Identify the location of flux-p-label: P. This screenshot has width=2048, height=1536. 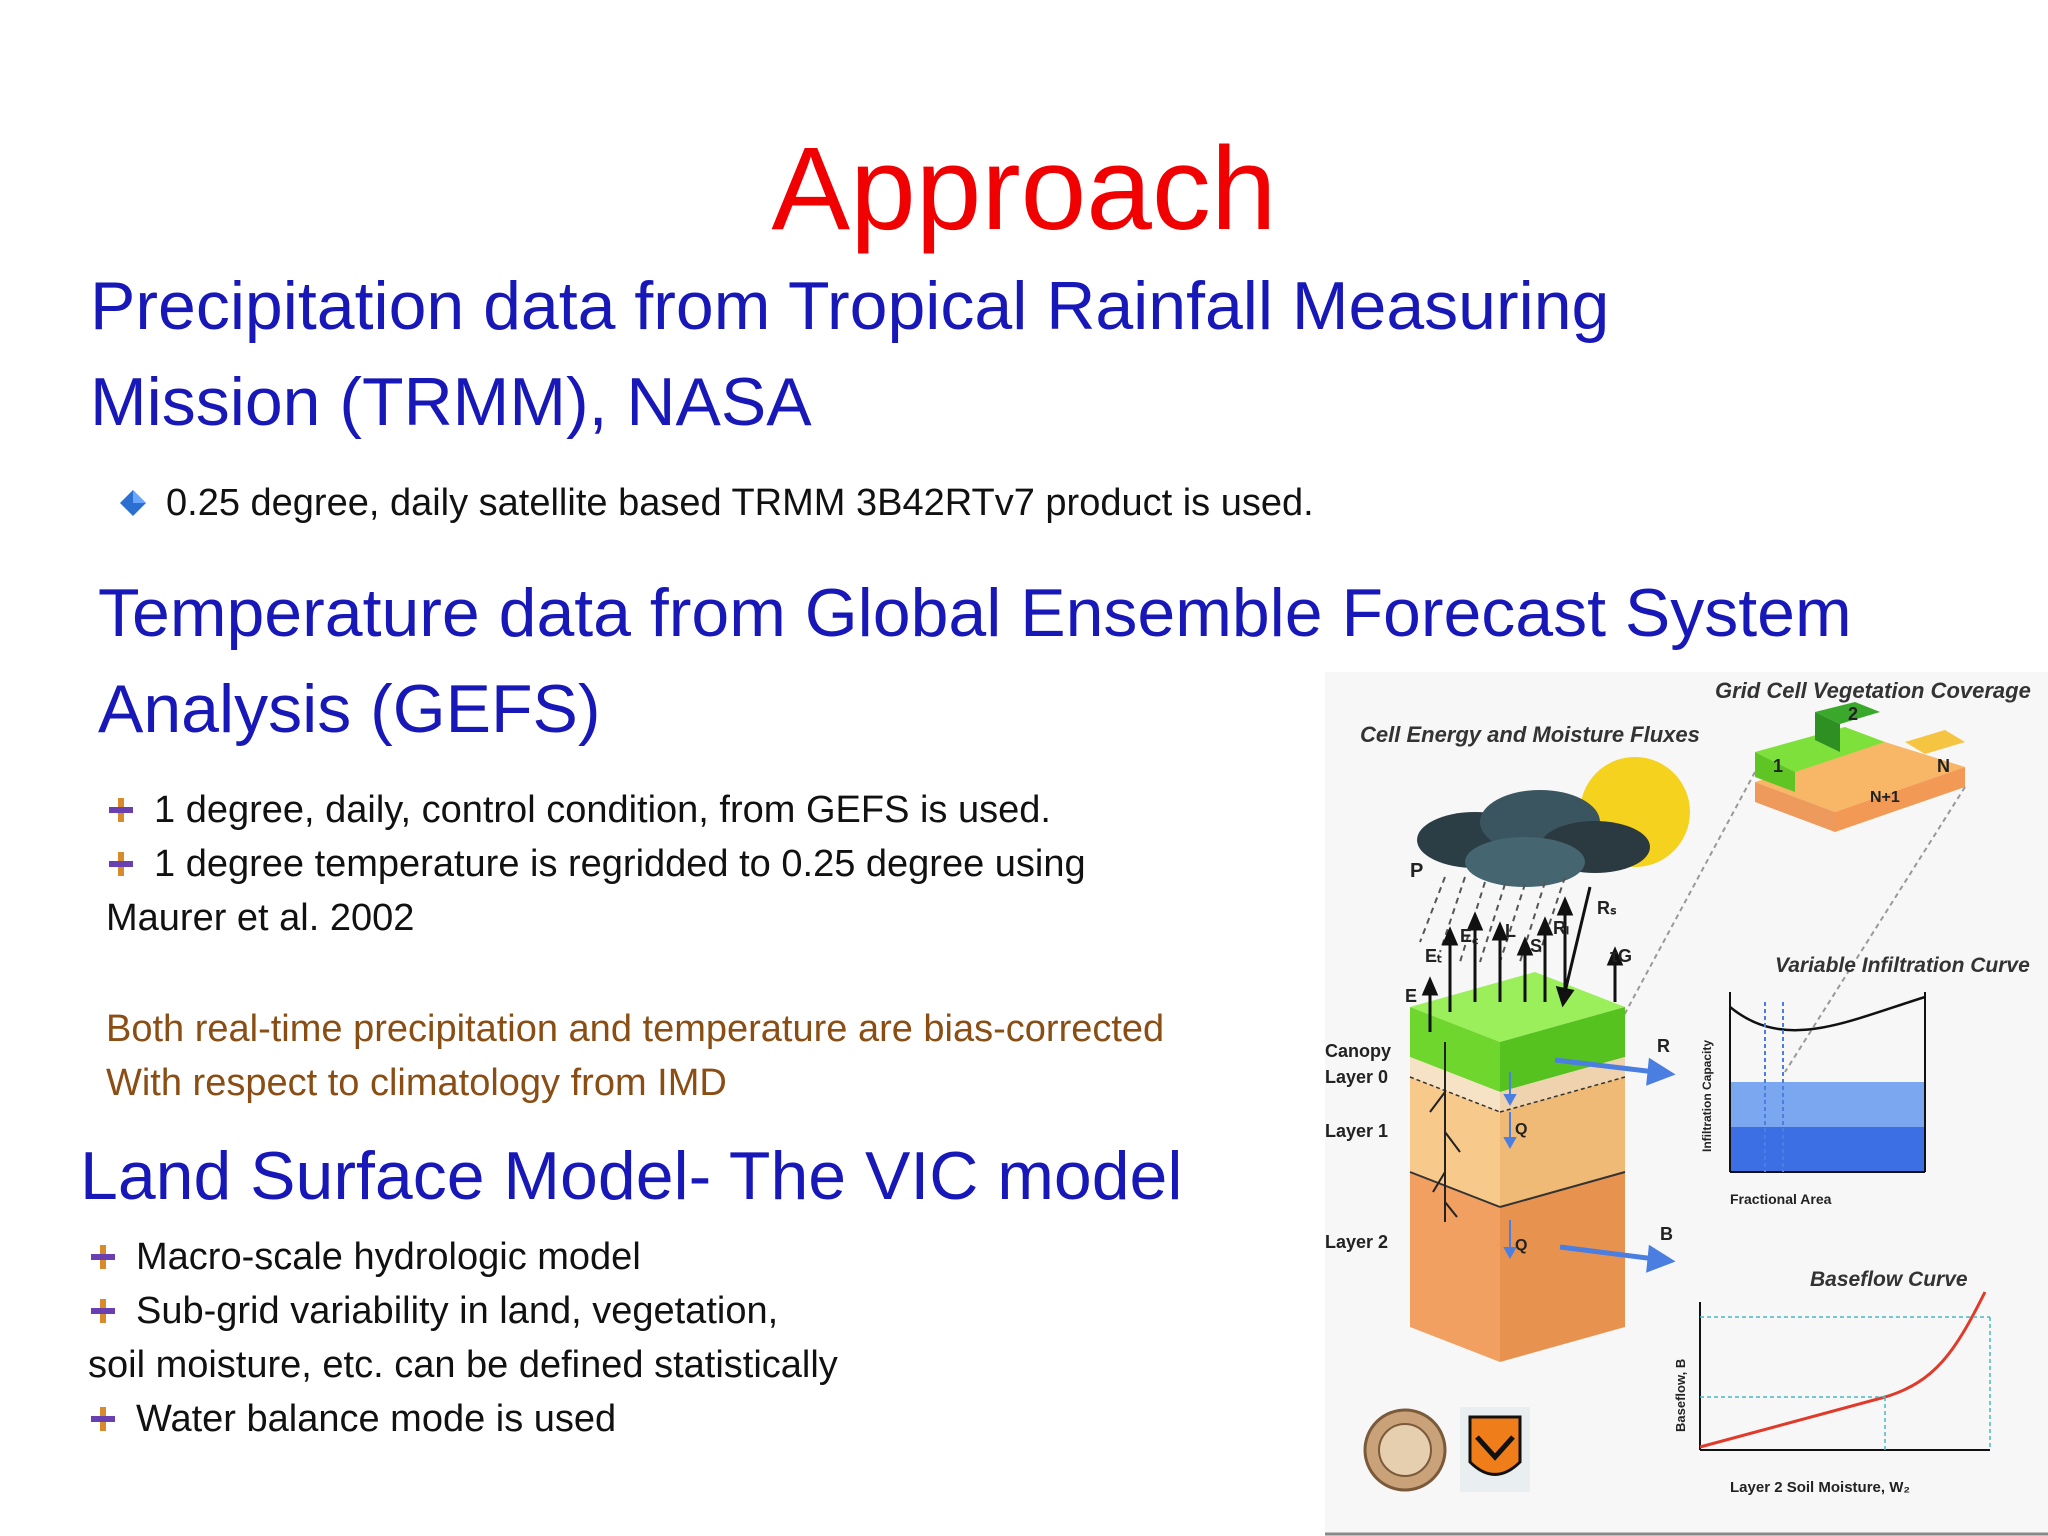
(1416, 871).